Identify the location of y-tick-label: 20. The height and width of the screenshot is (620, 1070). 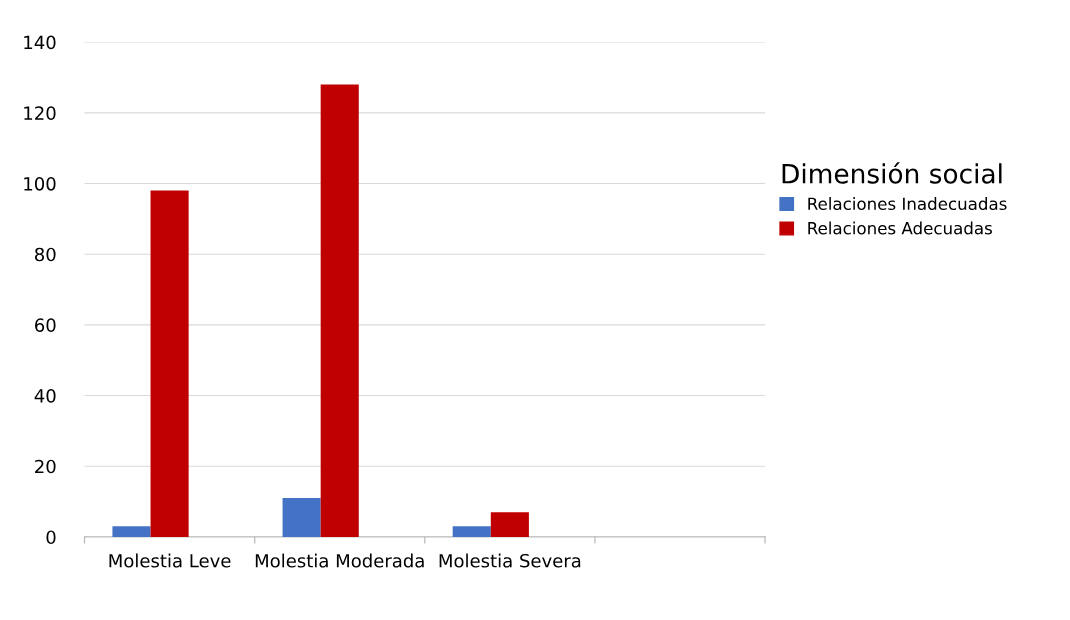
(45, 466).